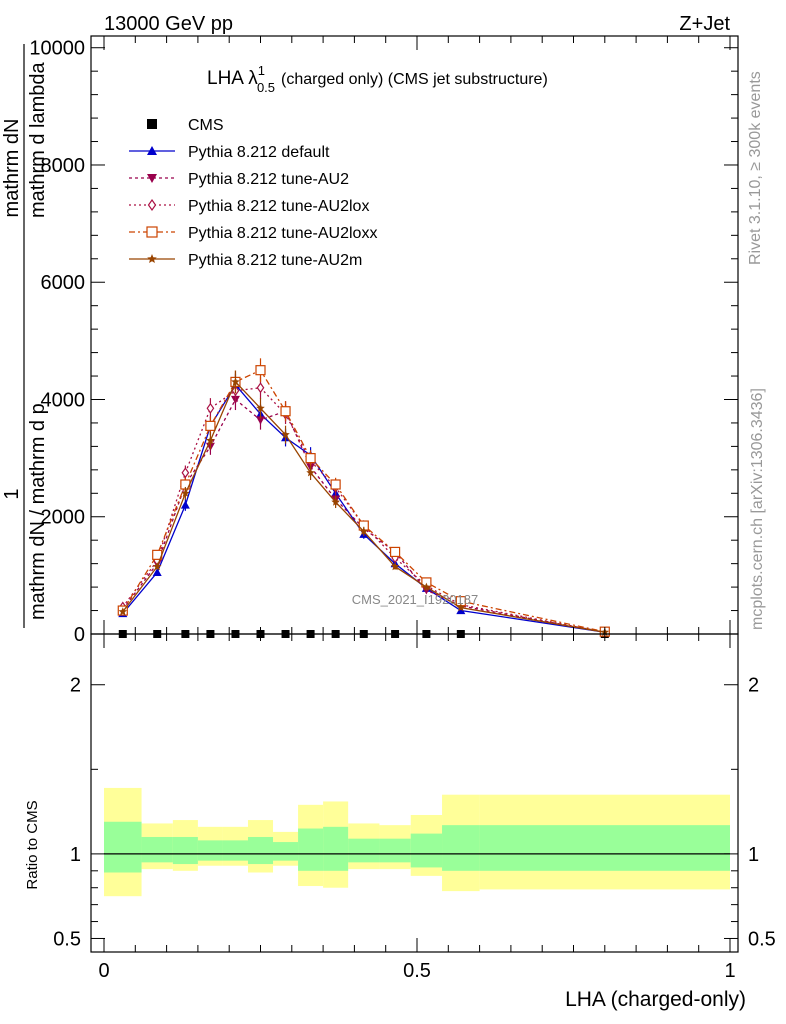  What do you see at coordinates (753, 855) in the screenshot?
I see `ratio-y-tick-label-right: 1` at bounding box center [753, 855].